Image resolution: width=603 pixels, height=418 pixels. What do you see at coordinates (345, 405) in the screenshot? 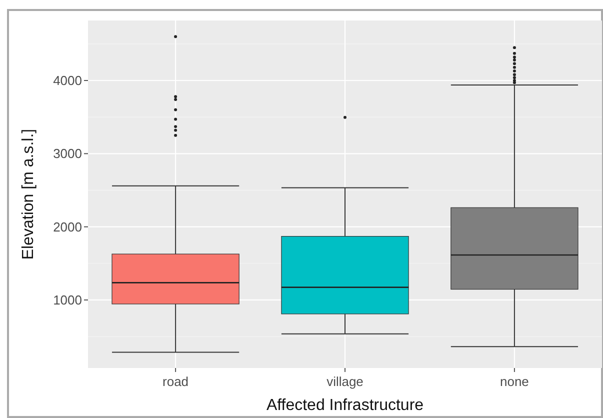
I see `x-axis-title: Affected Infrastructure` at bounding box center [345, 405].